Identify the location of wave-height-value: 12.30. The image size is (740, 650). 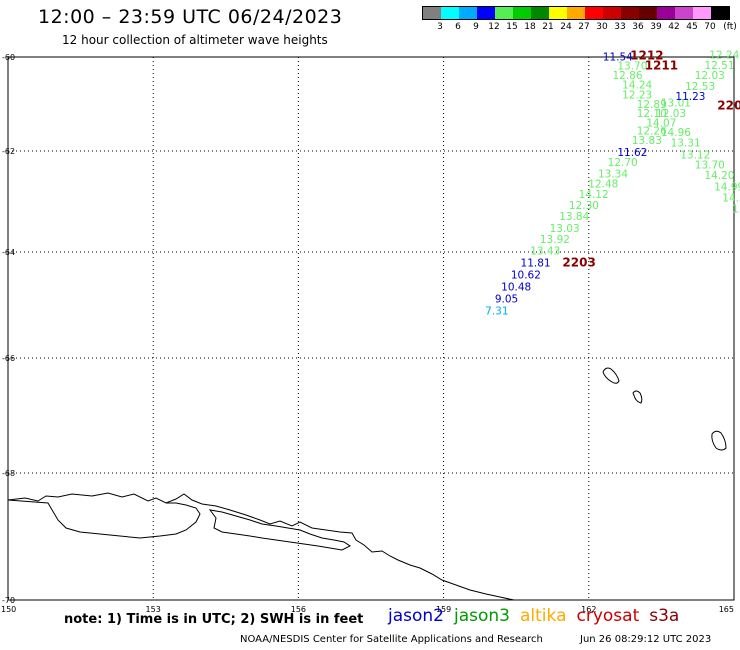
(584, 206).